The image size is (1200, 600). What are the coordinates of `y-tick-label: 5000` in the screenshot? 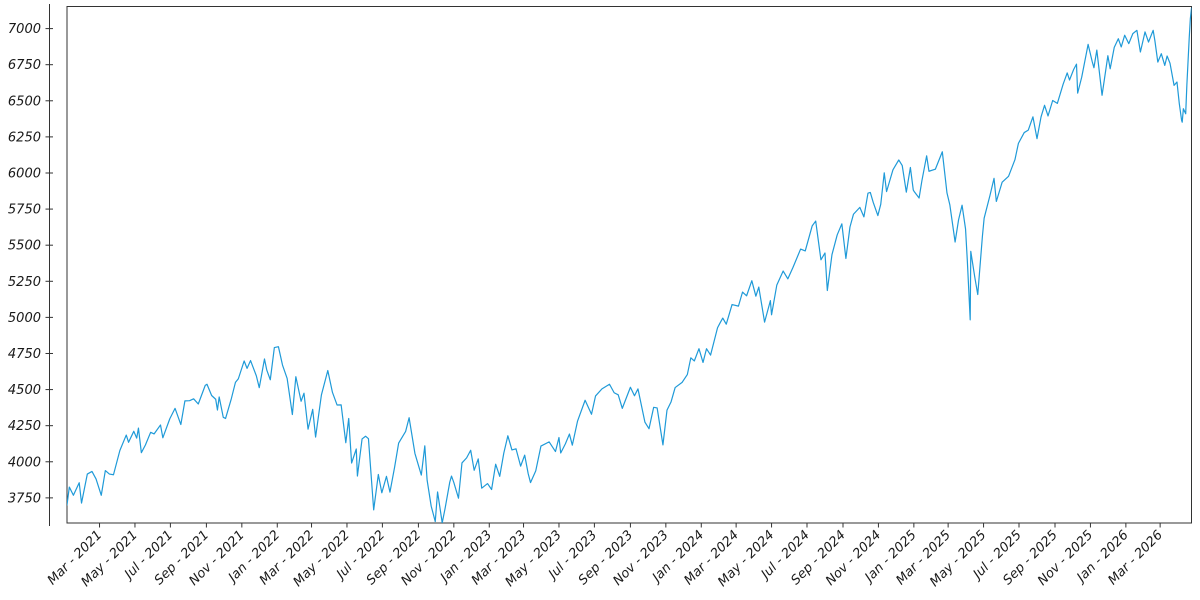 It's located at (24, 318).